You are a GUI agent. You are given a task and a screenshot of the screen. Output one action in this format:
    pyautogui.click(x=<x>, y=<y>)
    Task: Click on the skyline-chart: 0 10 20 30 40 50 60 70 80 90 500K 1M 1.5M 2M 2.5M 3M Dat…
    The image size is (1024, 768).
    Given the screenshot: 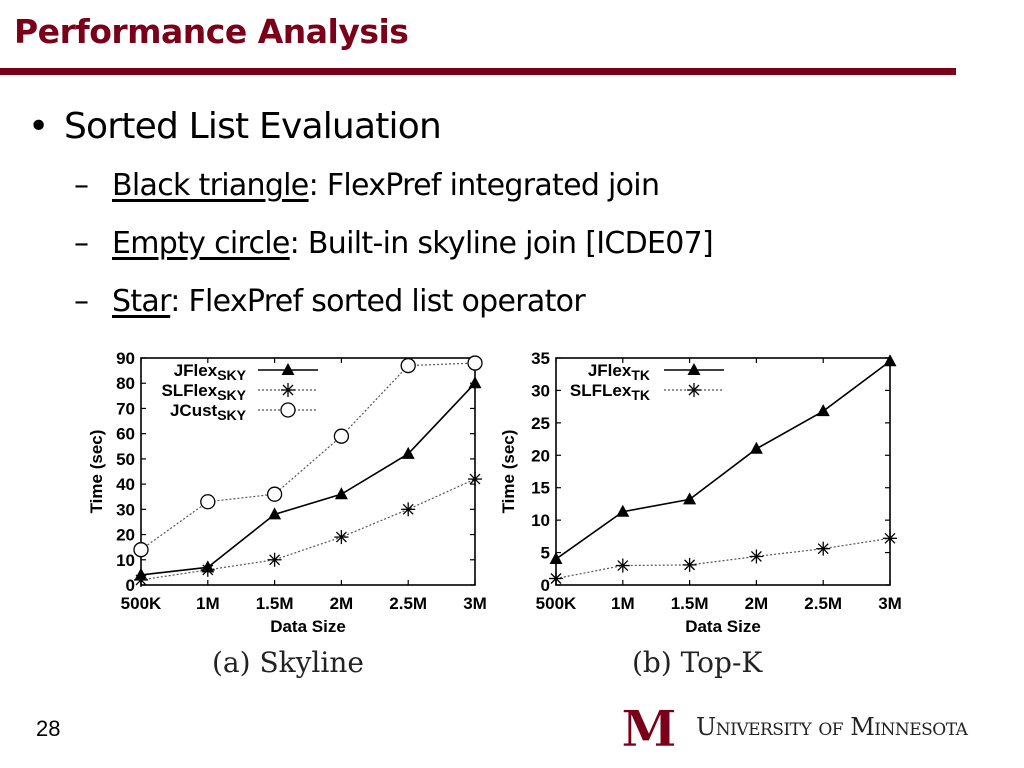 What is the action you would take?
    pyautogui.click(x=287, y=492)
    